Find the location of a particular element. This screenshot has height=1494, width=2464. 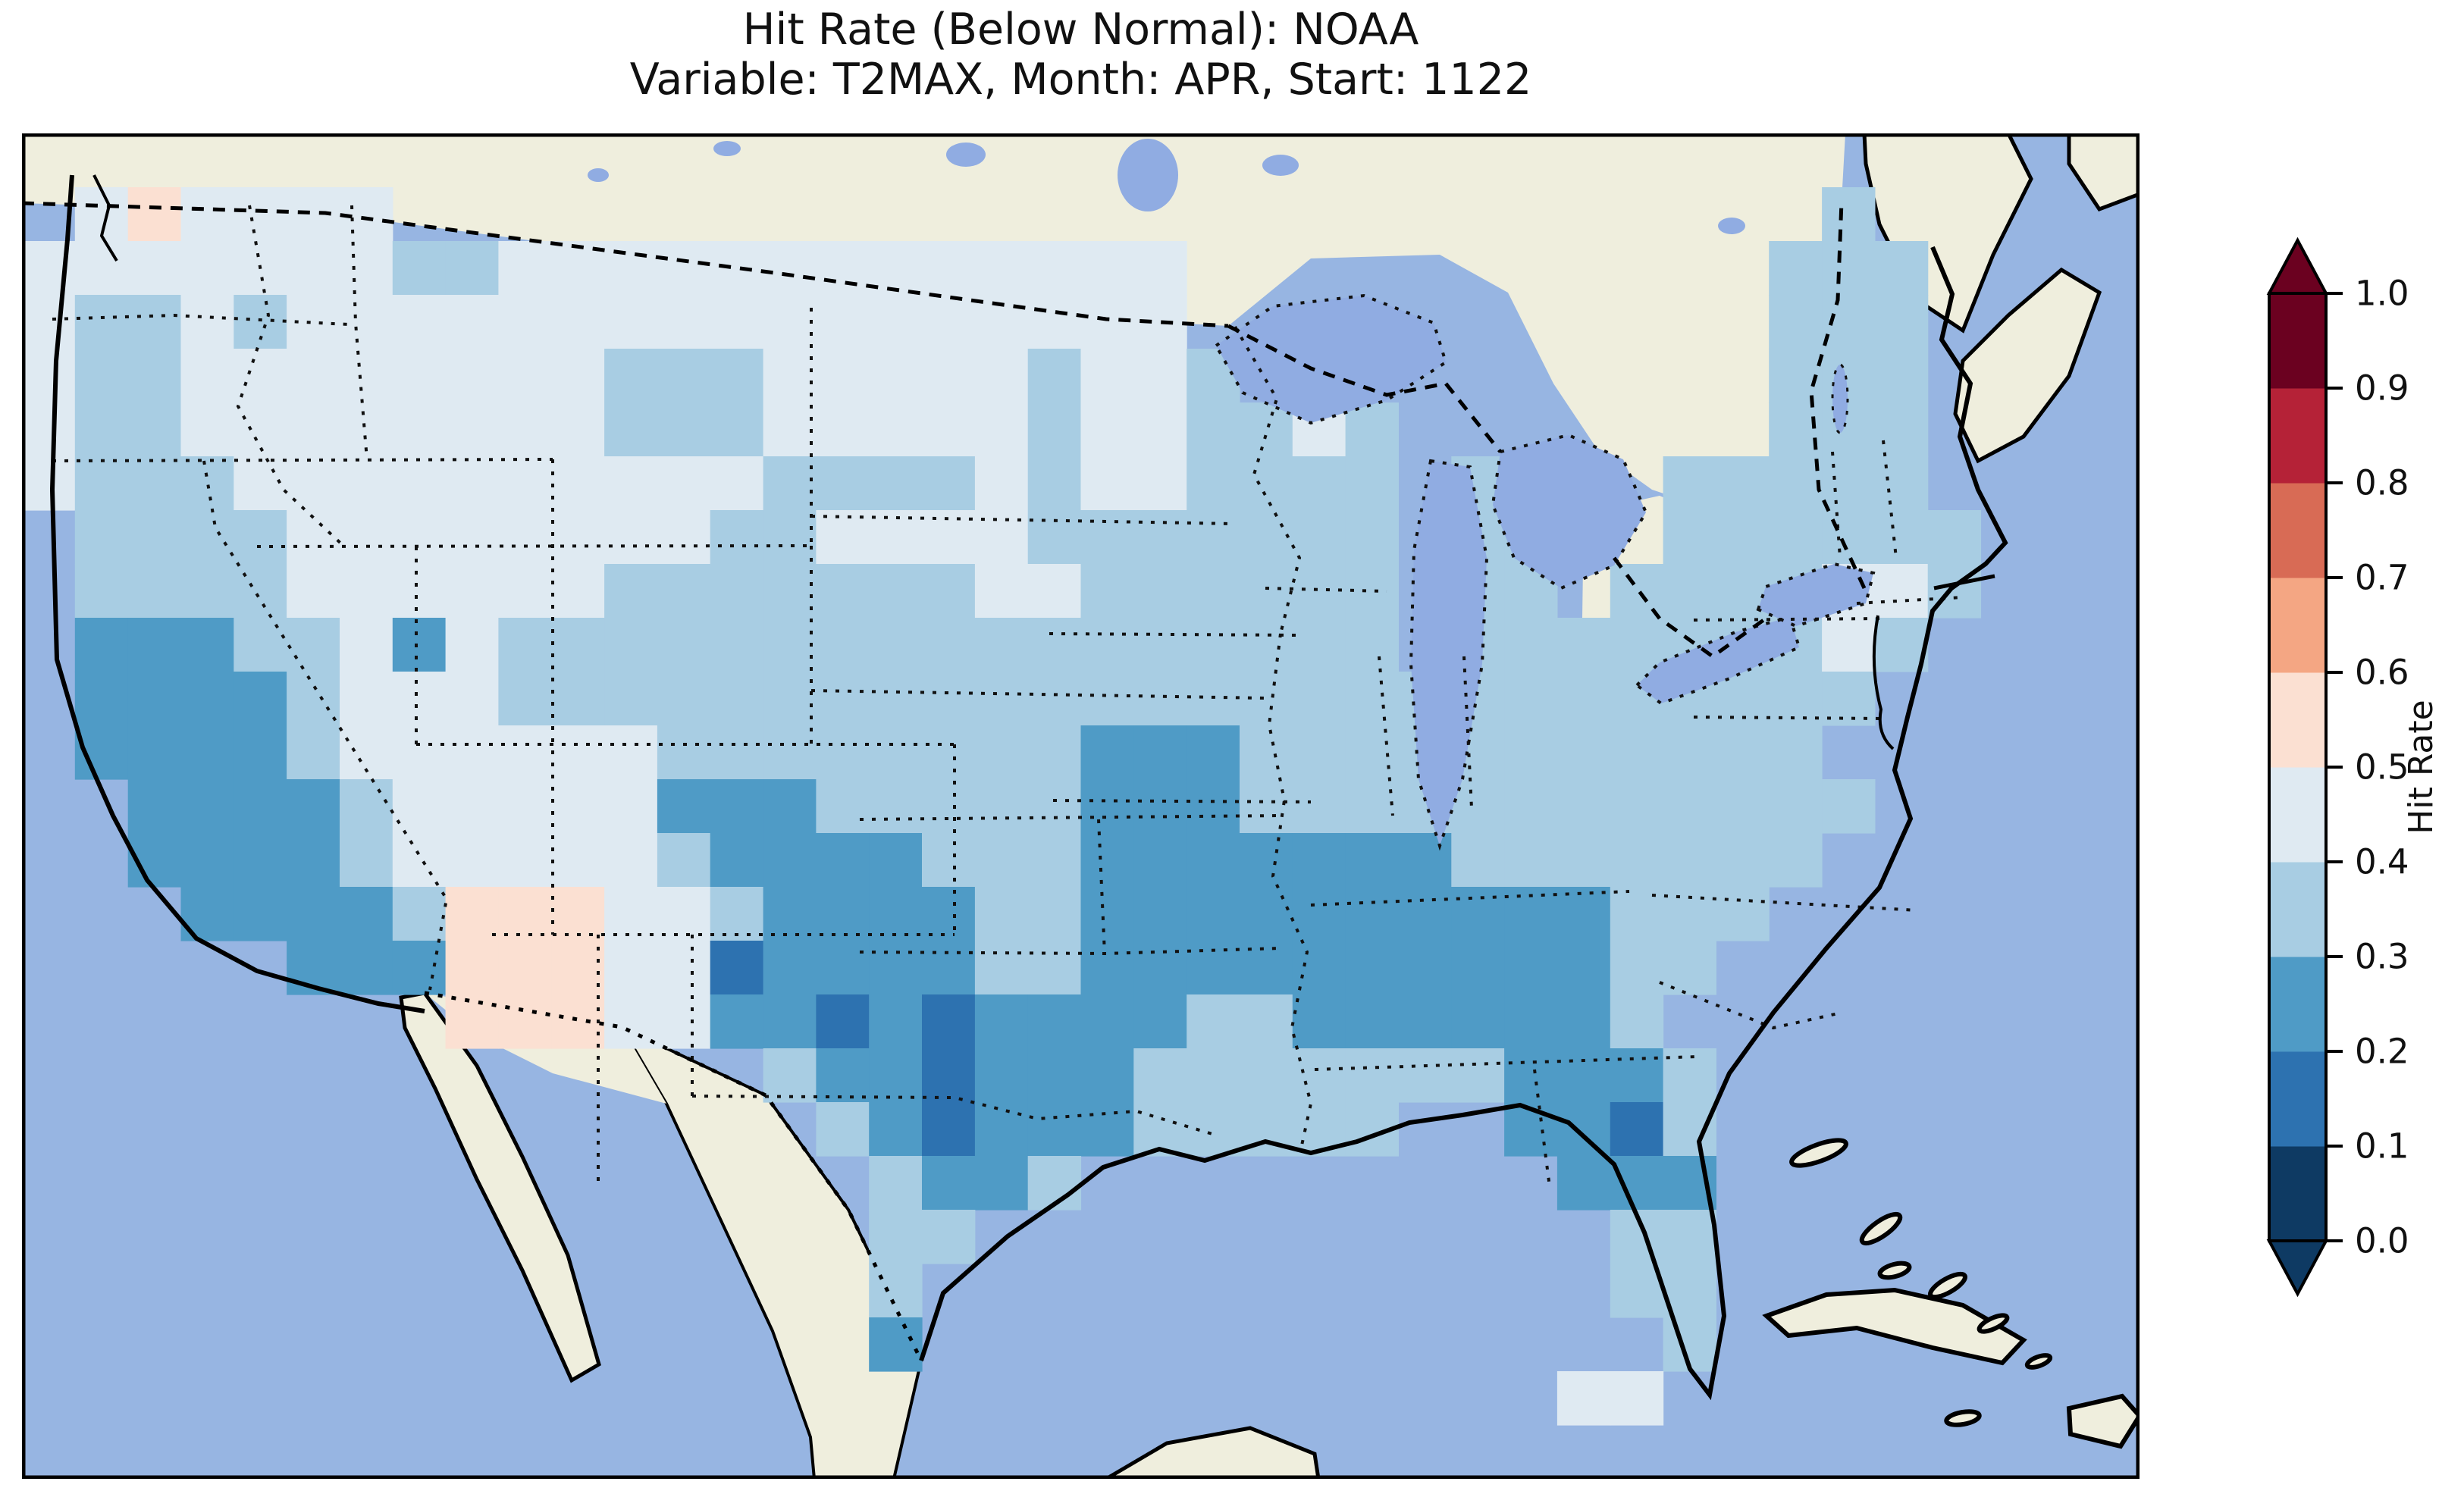

colorbar-tick-label: 0.1 is located at coordinates (2382, 1146).